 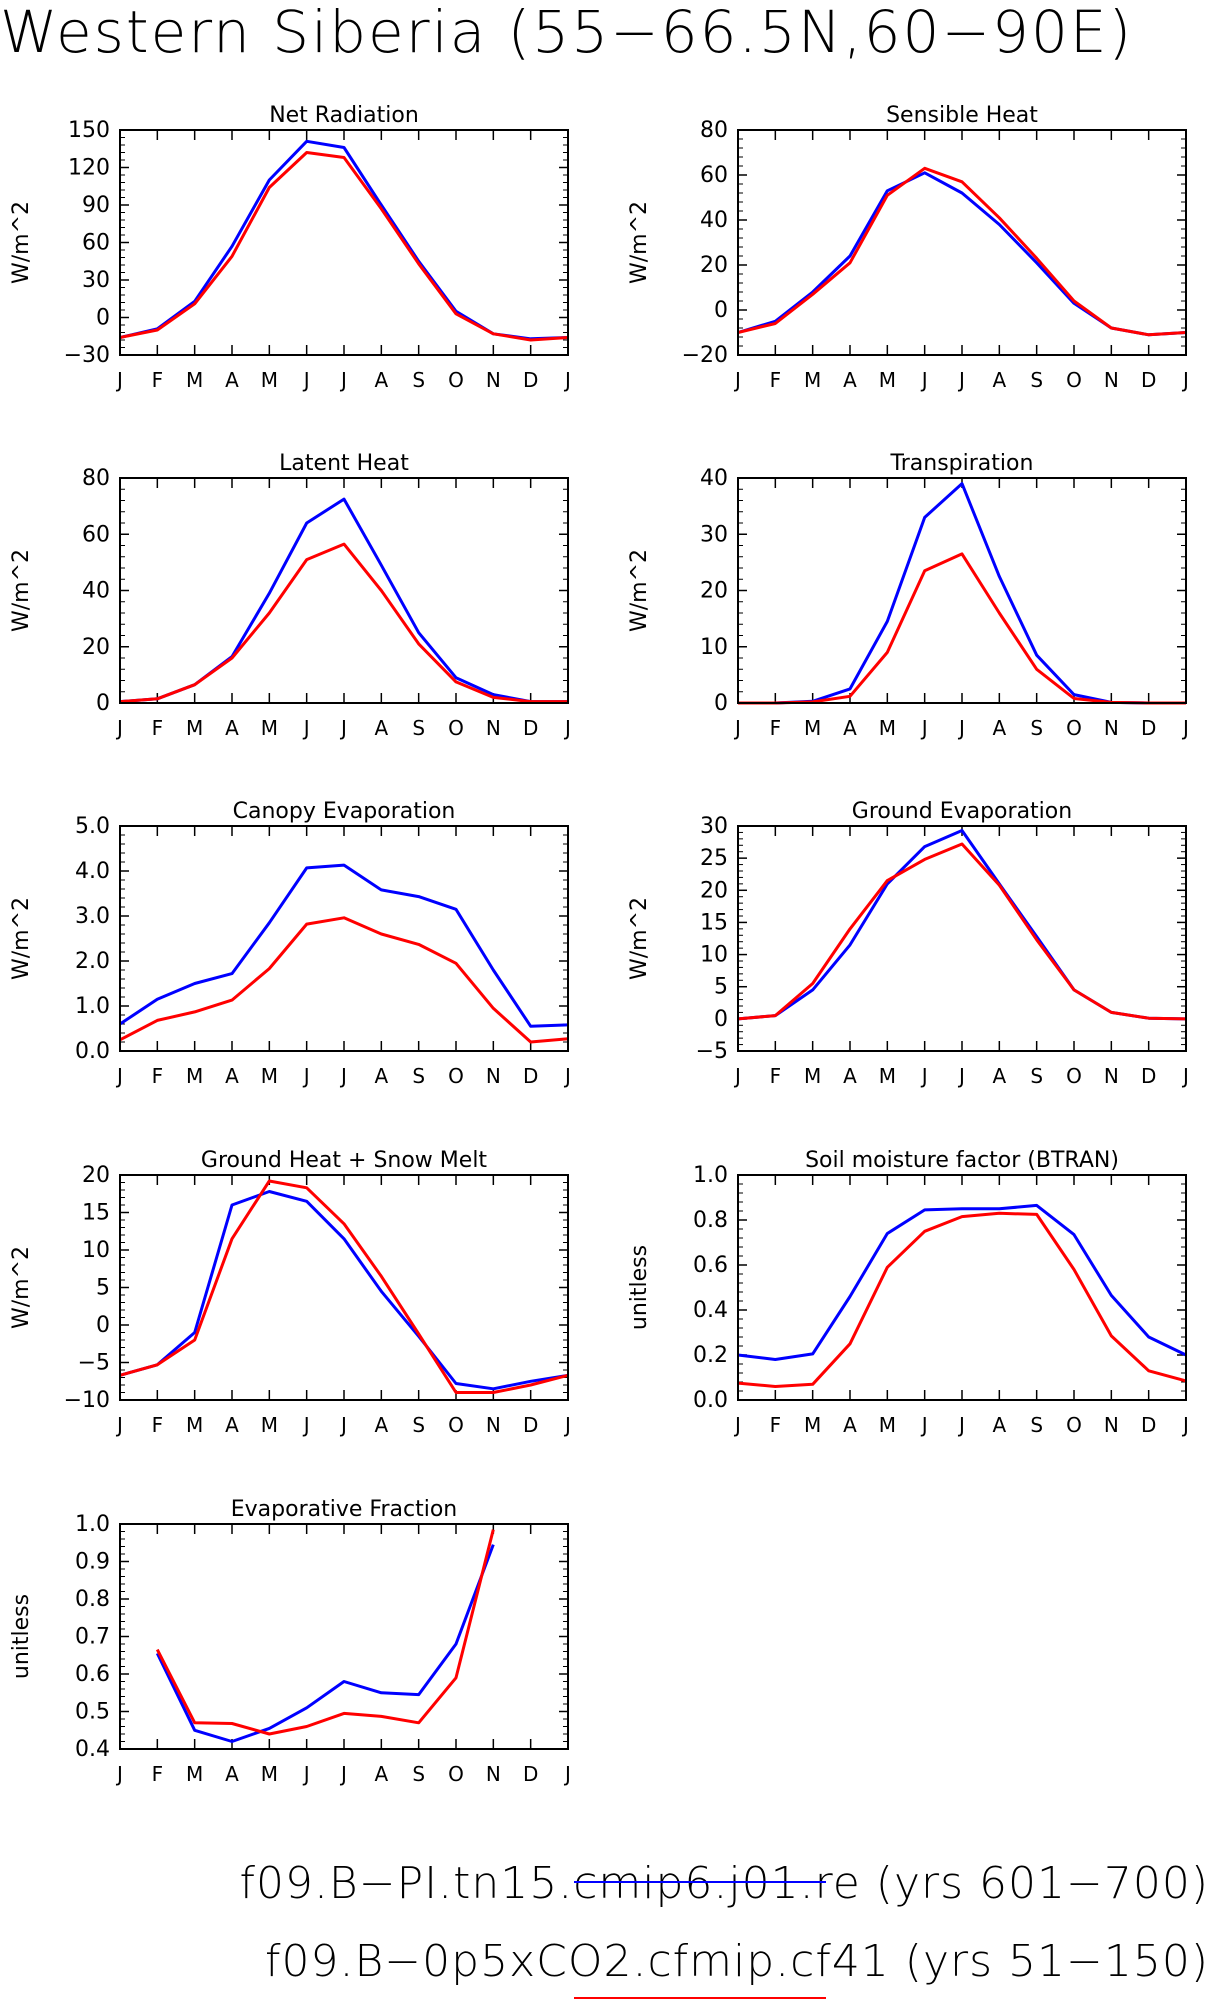 What do you see at coordinates (96, 205) in the screenshot?
I see `y-tick-label: 90` at bounding box center [96, 205].